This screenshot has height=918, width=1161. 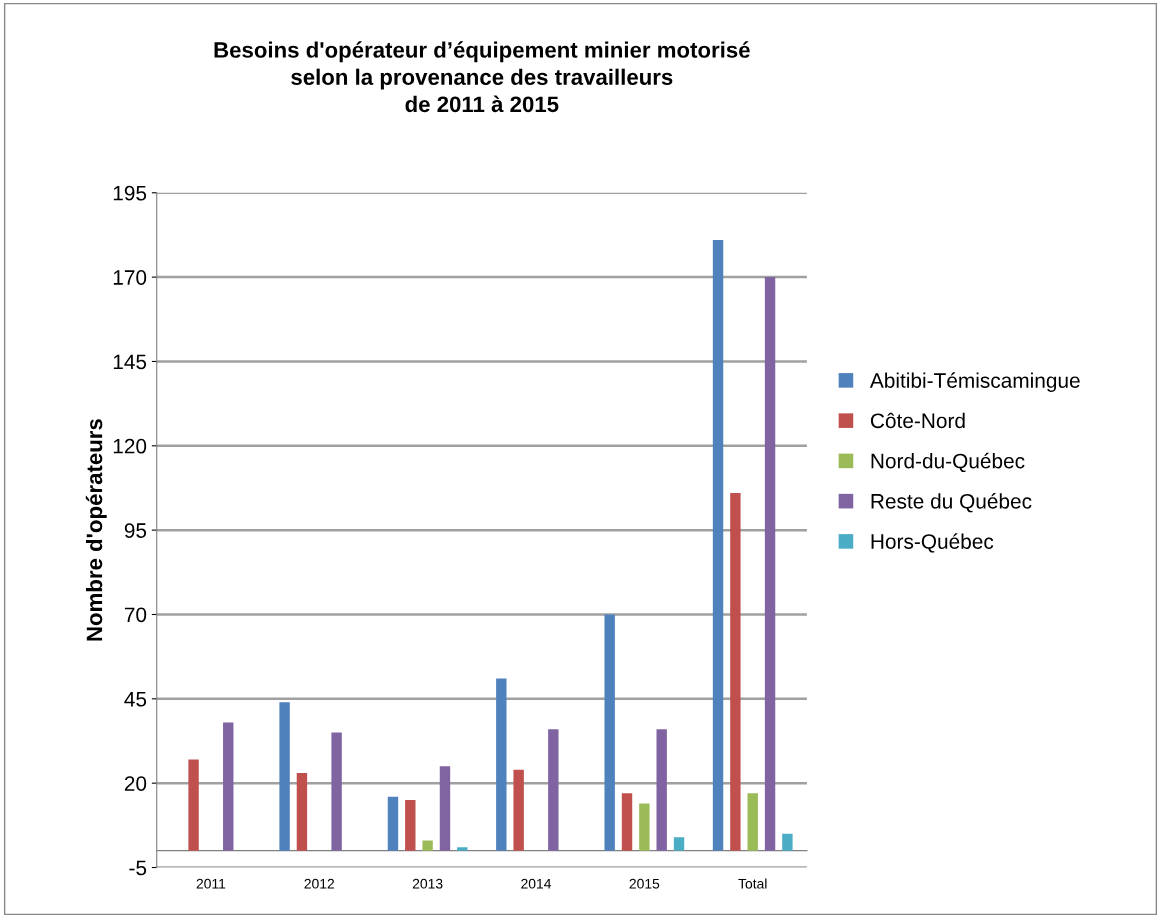 I want to click on legend-label: Côte-Nord, so click(x=917, y=420).